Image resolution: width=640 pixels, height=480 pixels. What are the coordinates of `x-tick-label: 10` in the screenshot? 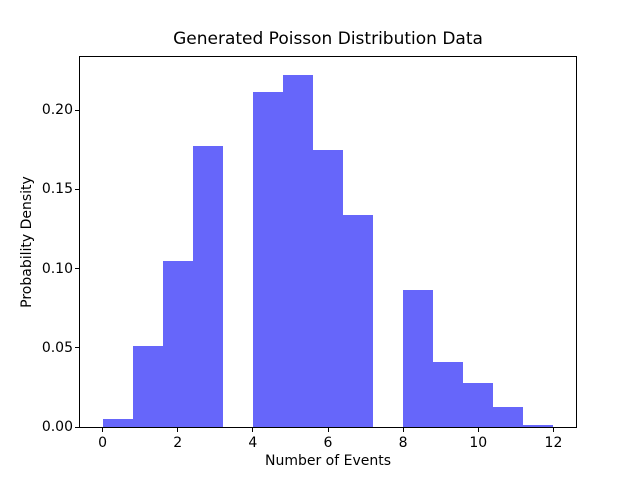 It's located at (478, 443).